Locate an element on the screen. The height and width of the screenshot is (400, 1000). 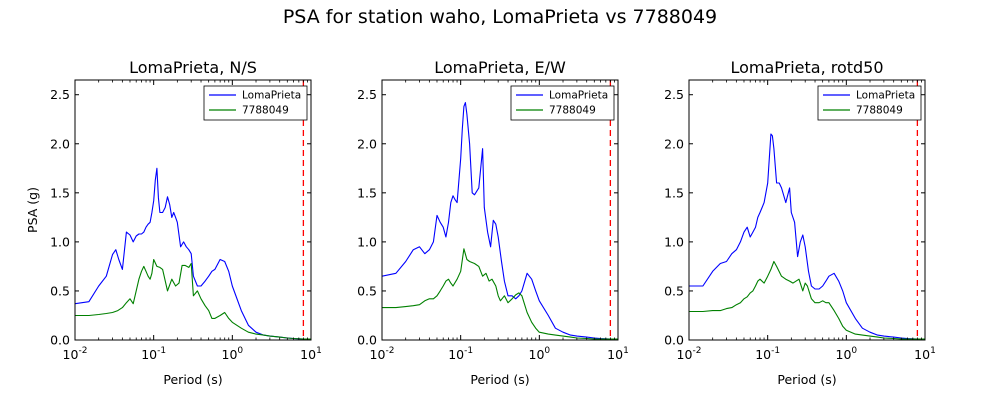
panel-title: LomaPrieta, E/W is located at coordinates (500, 67).